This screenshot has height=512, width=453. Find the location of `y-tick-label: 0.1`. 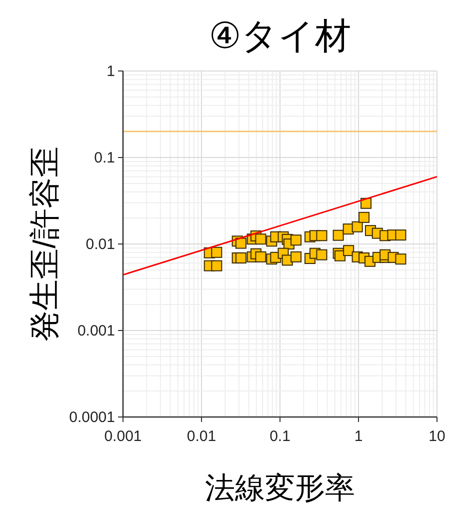

y-tick-label: 0.1 is located at coordinates (104, 158).